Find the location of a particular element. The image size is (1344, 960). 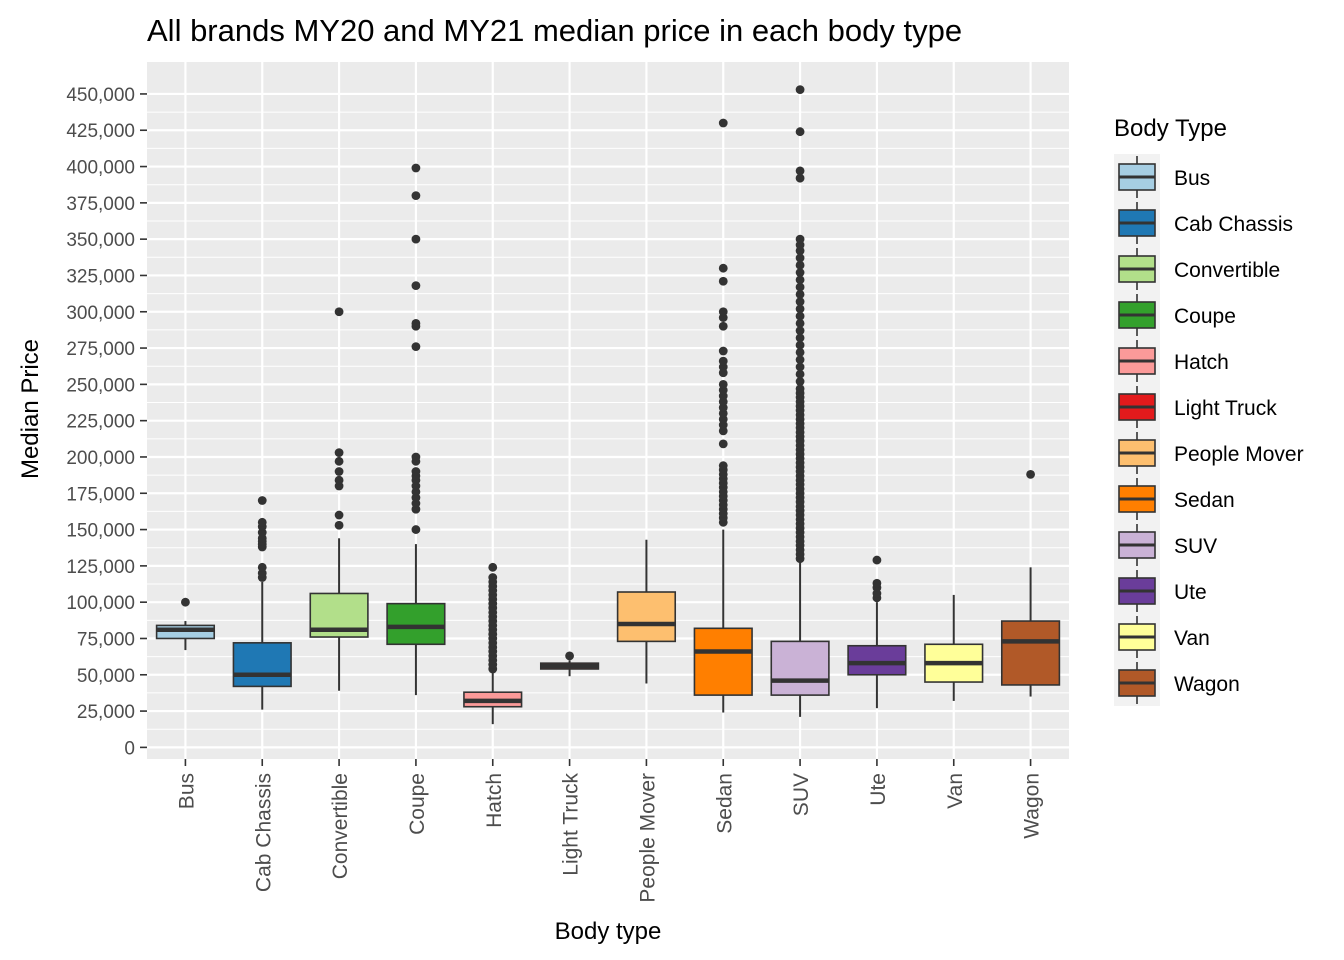

x-tick-label: Bus is located at coordinates (186, 791).